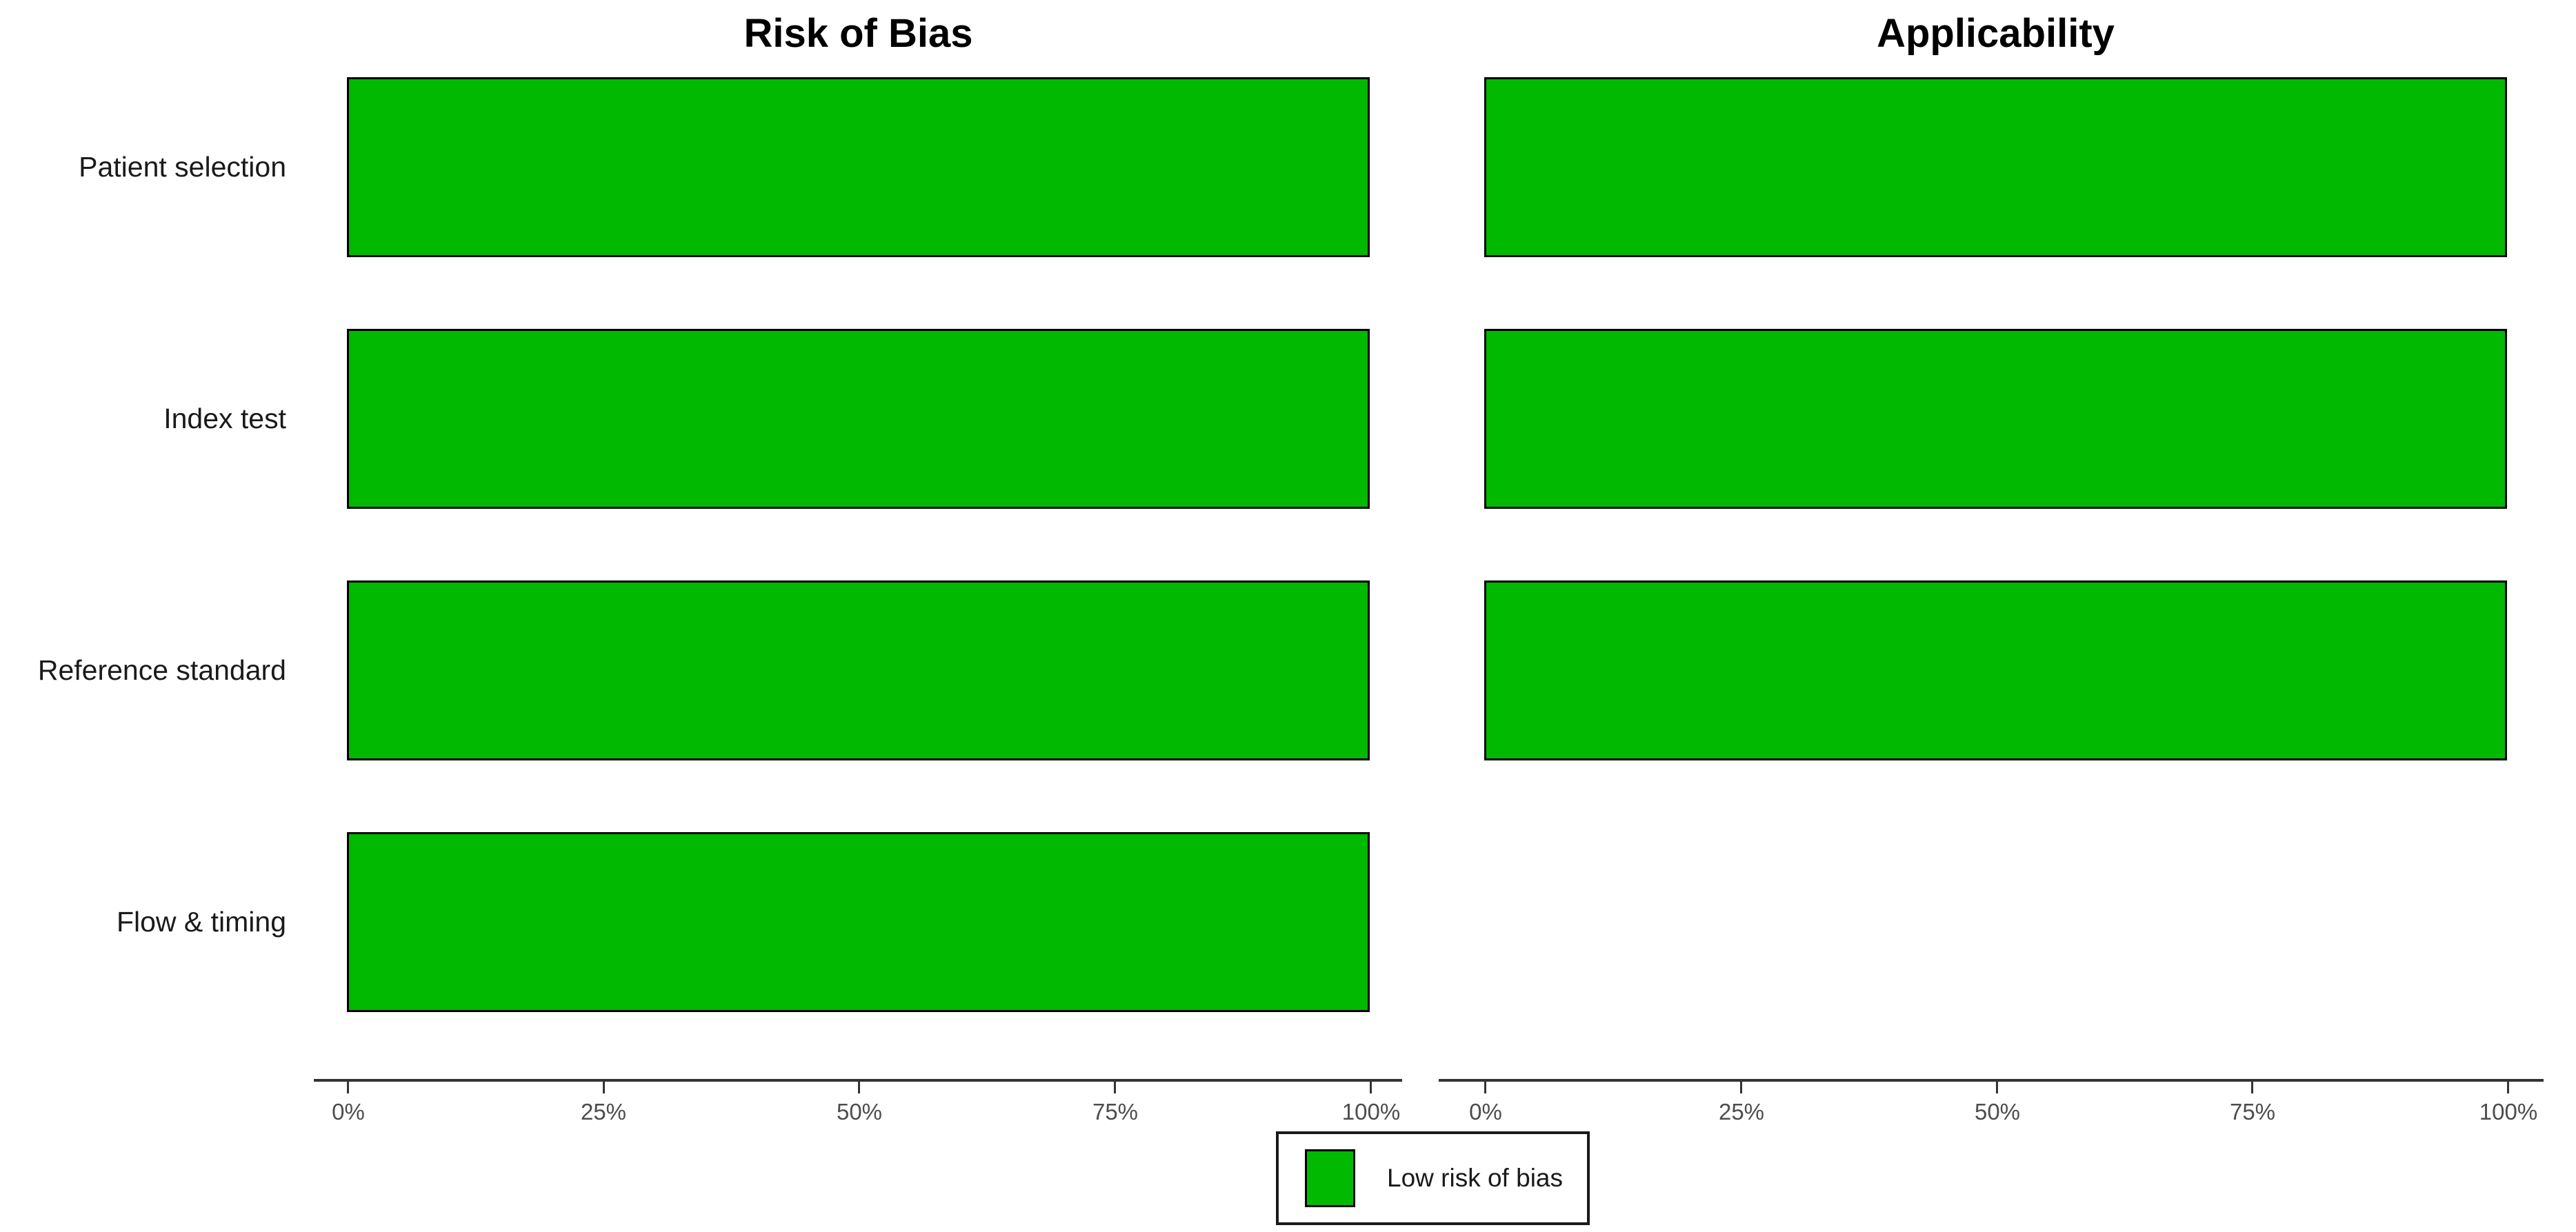  Describe the element at coordinates (2508, 1111) in the screenshot. I see `tick-label-app-100: 100%` at that location.